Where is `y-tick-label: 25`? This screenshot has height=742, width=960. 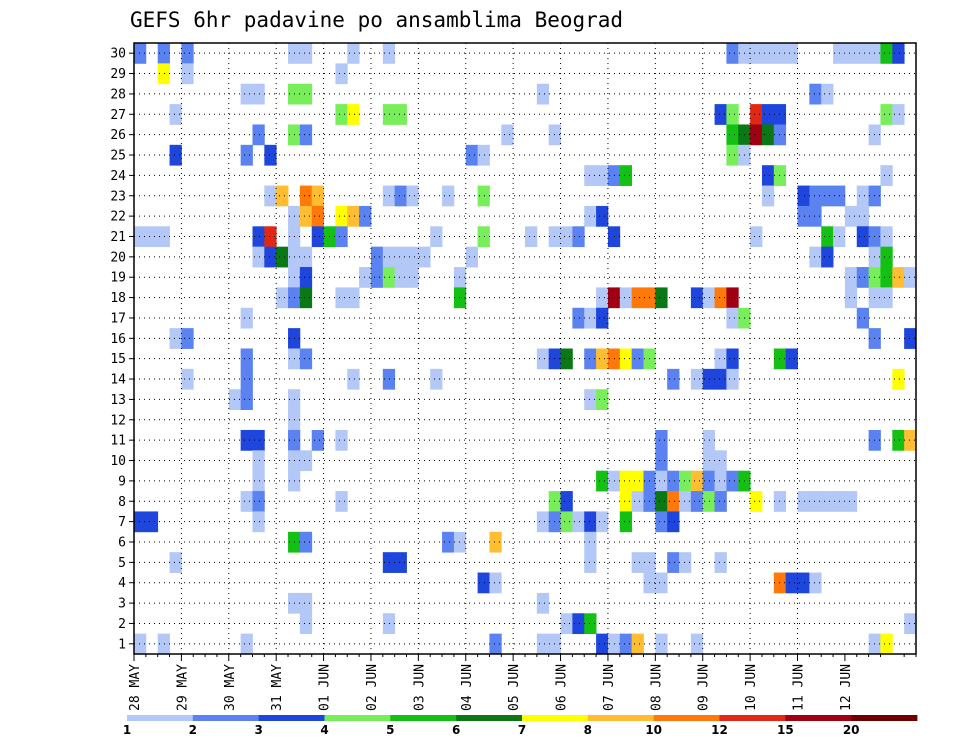 y-tick-label: 25 is located at coordinates (118, 156).